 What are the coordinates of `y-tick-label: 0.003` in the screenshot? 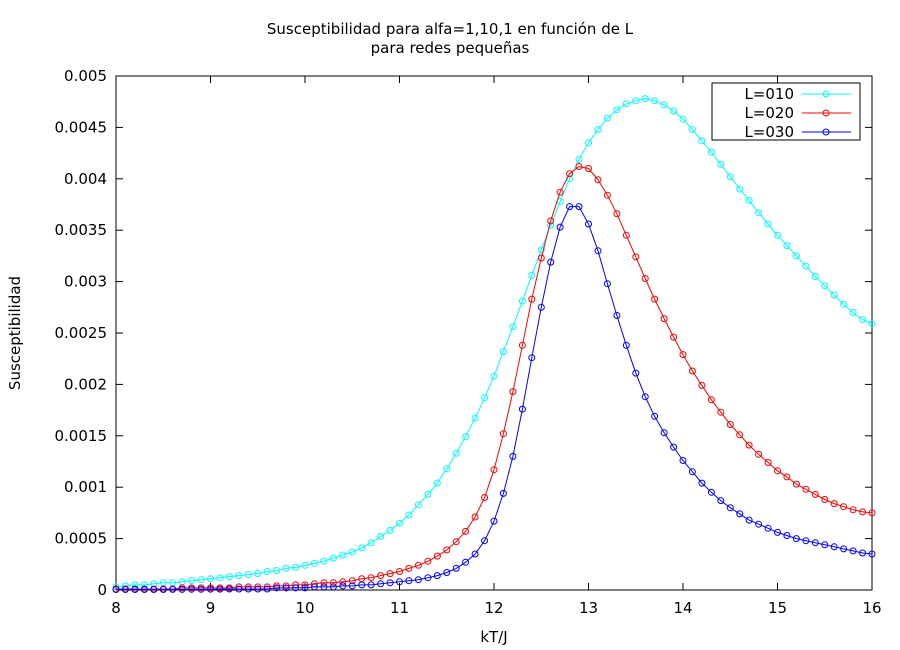 It's located at (85, 282).